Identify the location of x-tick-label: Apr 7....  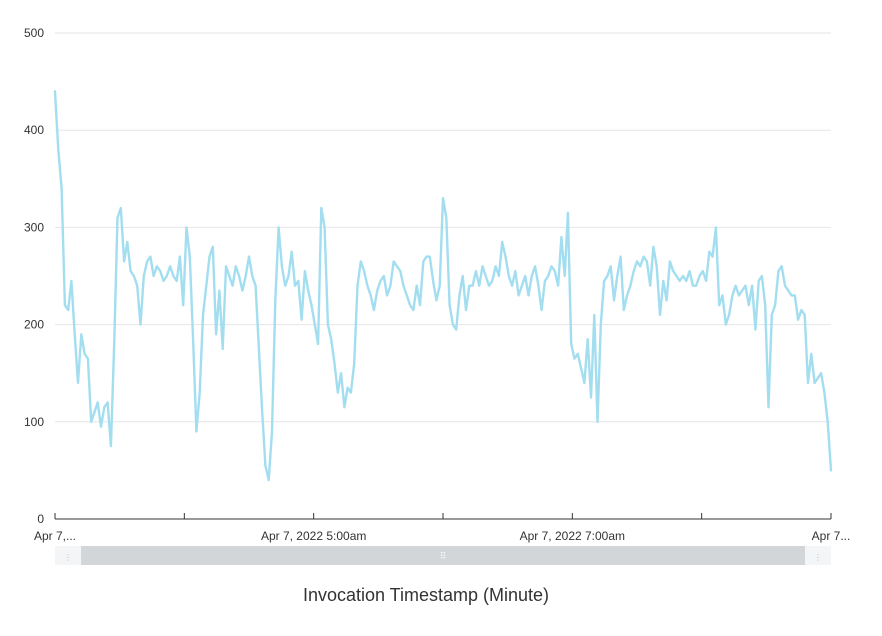
(831, 536).